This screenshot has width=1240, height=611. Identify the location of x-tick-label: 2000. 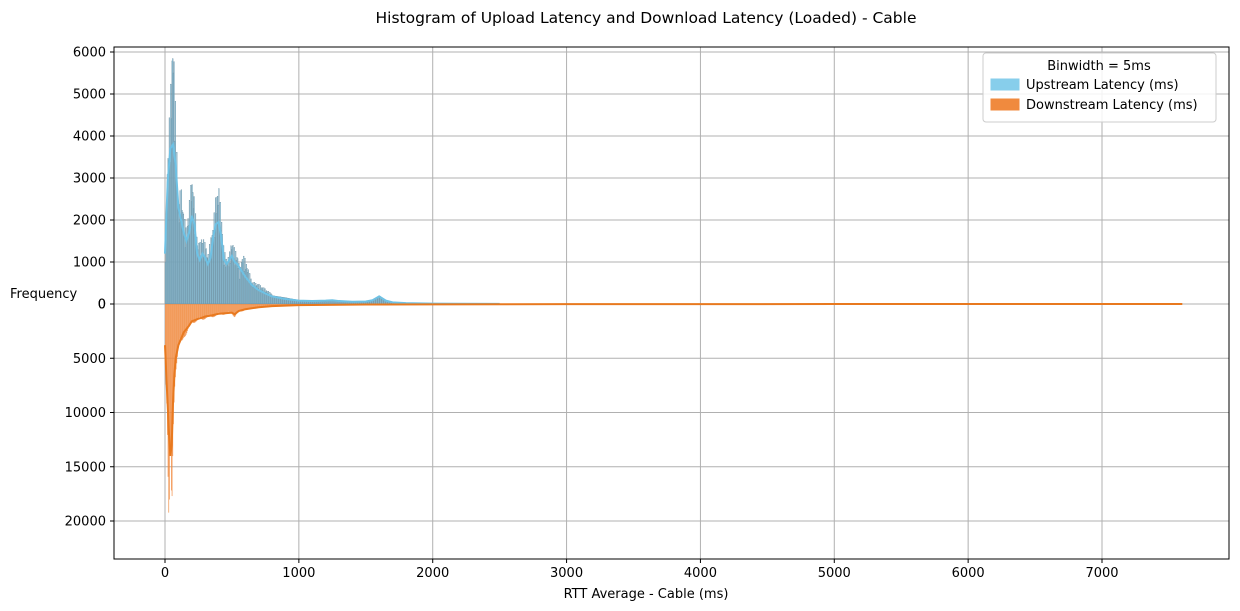
(432, 573).